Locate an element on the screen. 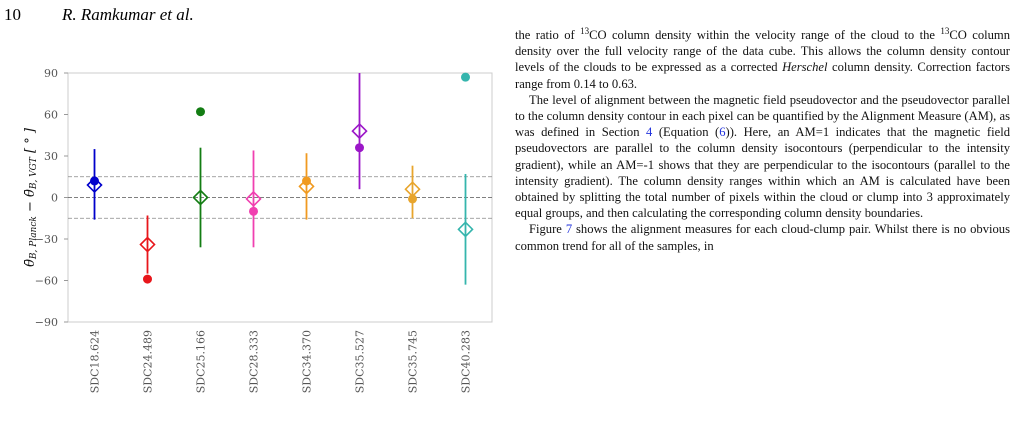 The height and width of the screenshot is (438, 1024). y-axis-label-part: B, VGT is located at coordinates (34, 173).